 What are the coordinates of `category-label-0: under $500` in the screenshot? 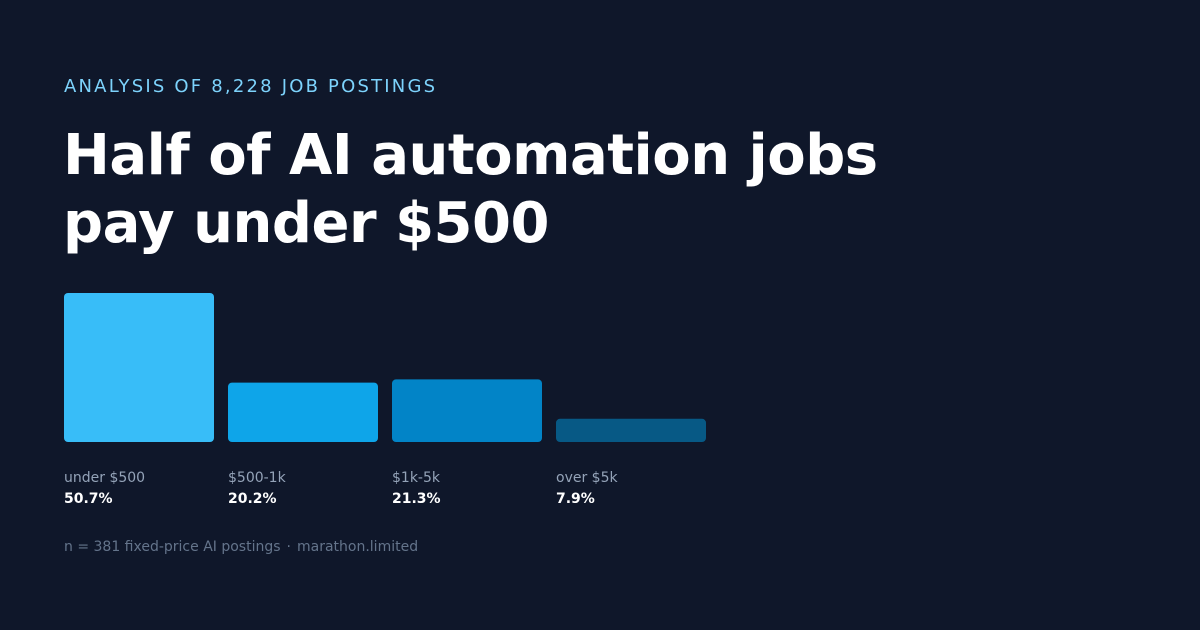 It's located at (104, 478).